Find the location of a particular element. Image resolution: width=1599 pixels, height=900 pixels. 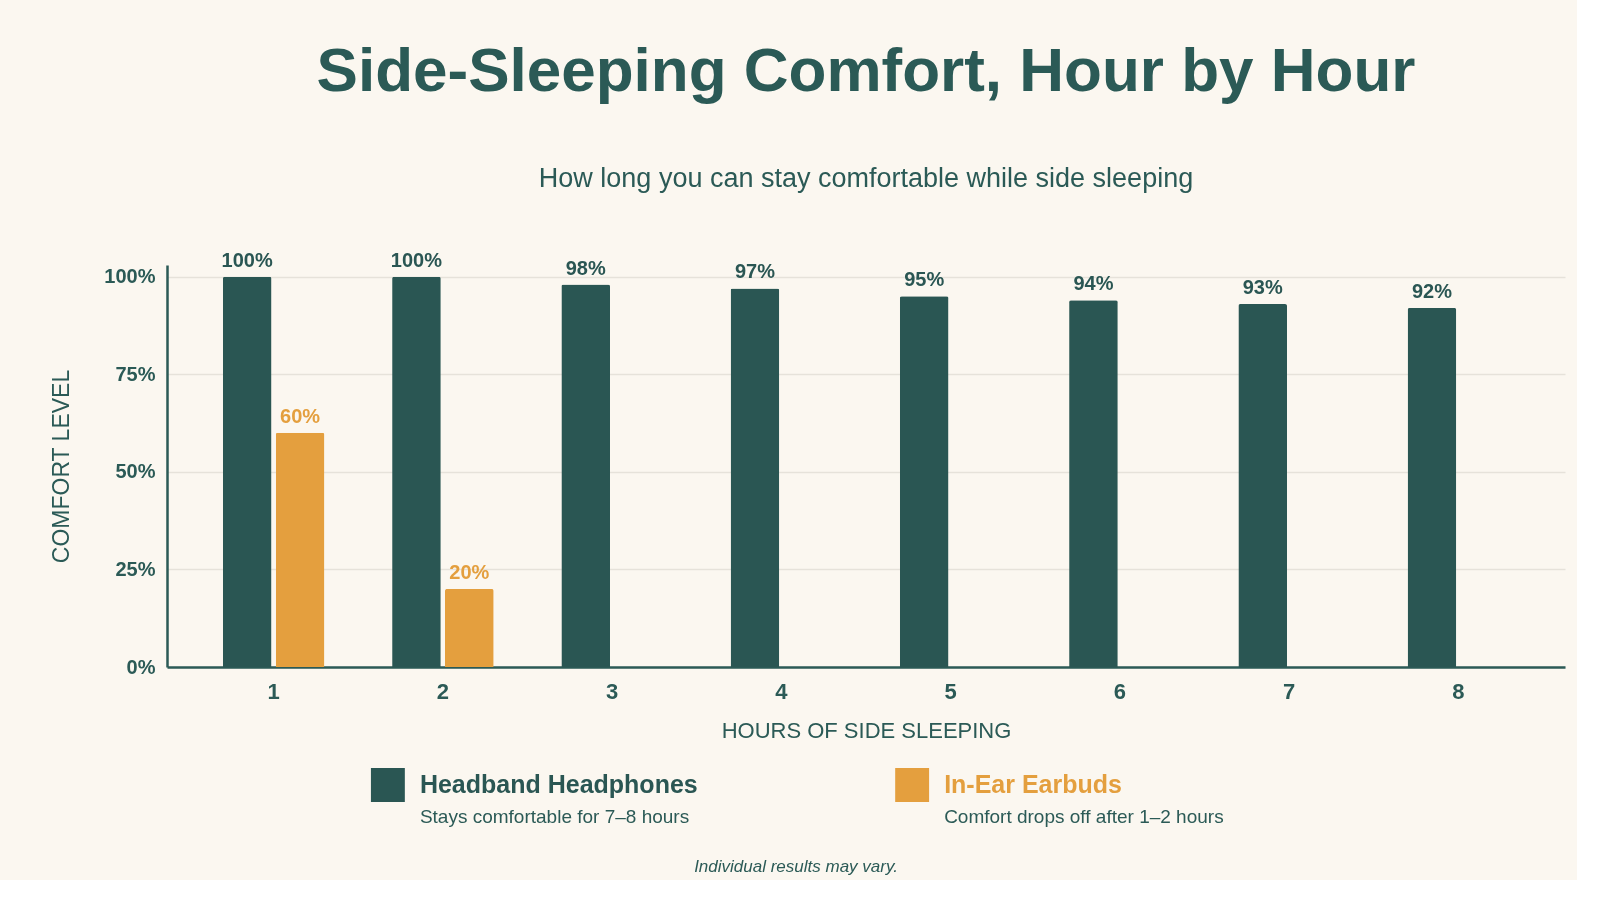

x-tick-label: 4 is located at coordinates (782, 691).